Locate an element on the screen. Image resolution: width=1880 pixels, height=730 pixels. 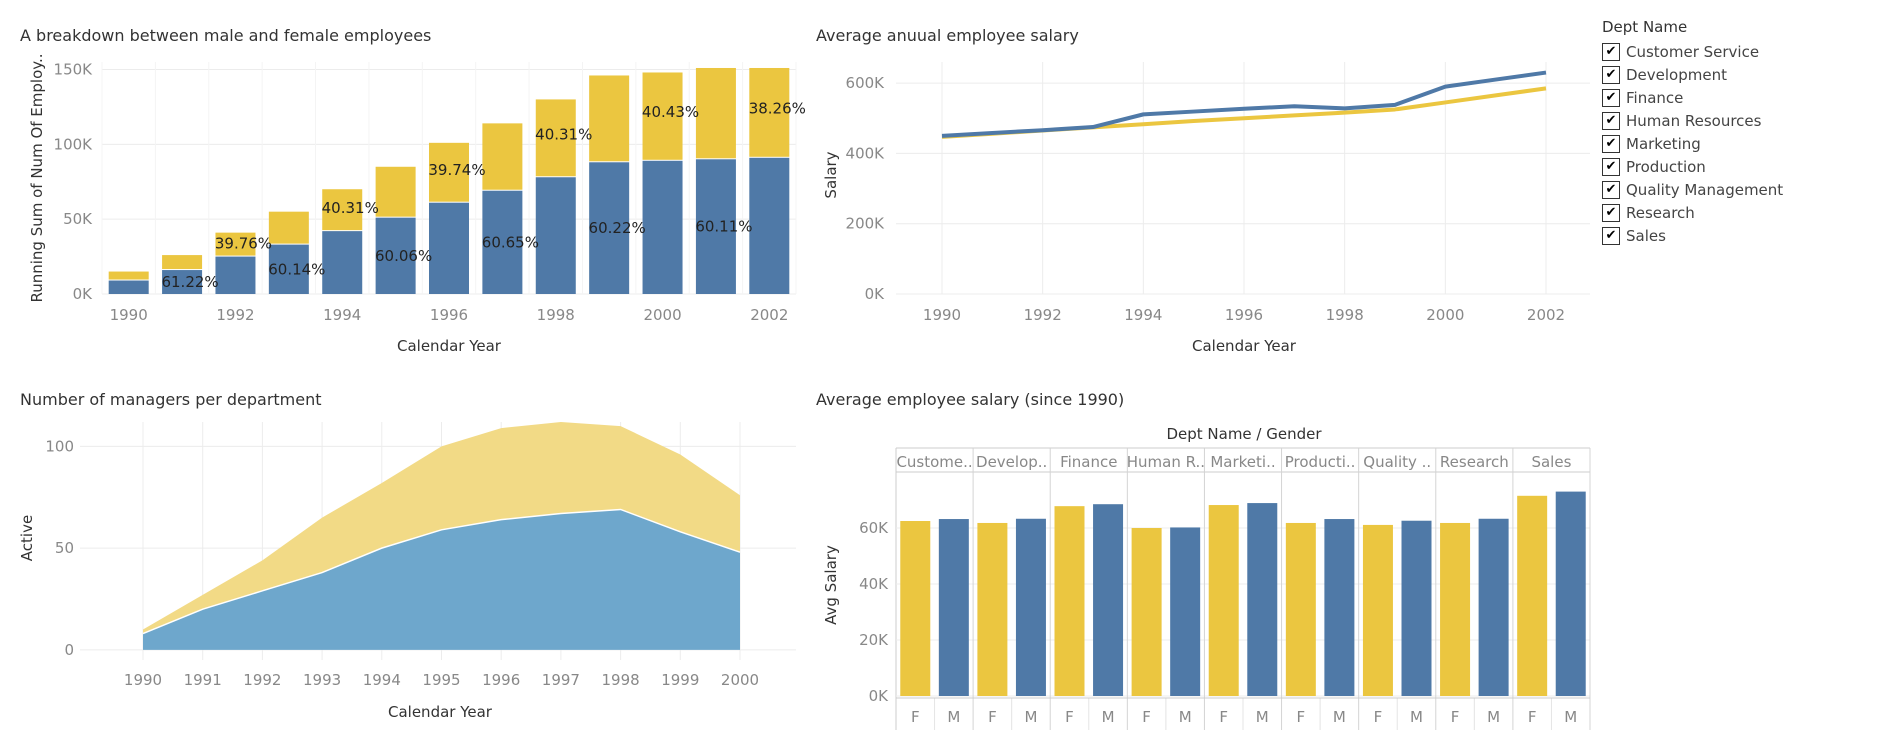
filter-item-finance: ✔ Finance is located at coordinates (1692, 97).